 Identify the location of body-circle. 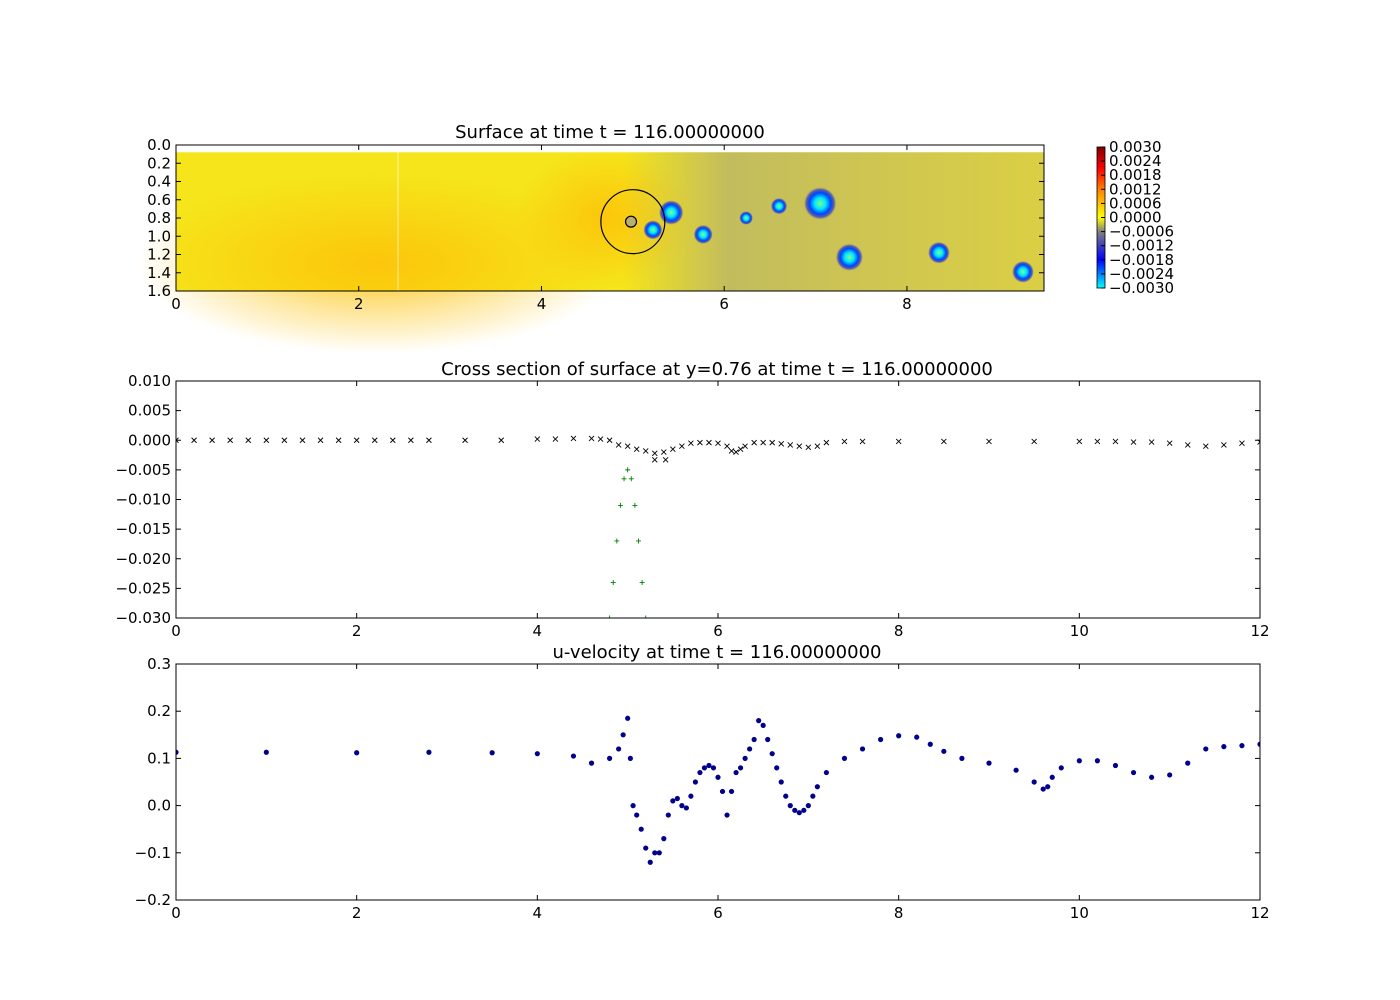
(631, 221).